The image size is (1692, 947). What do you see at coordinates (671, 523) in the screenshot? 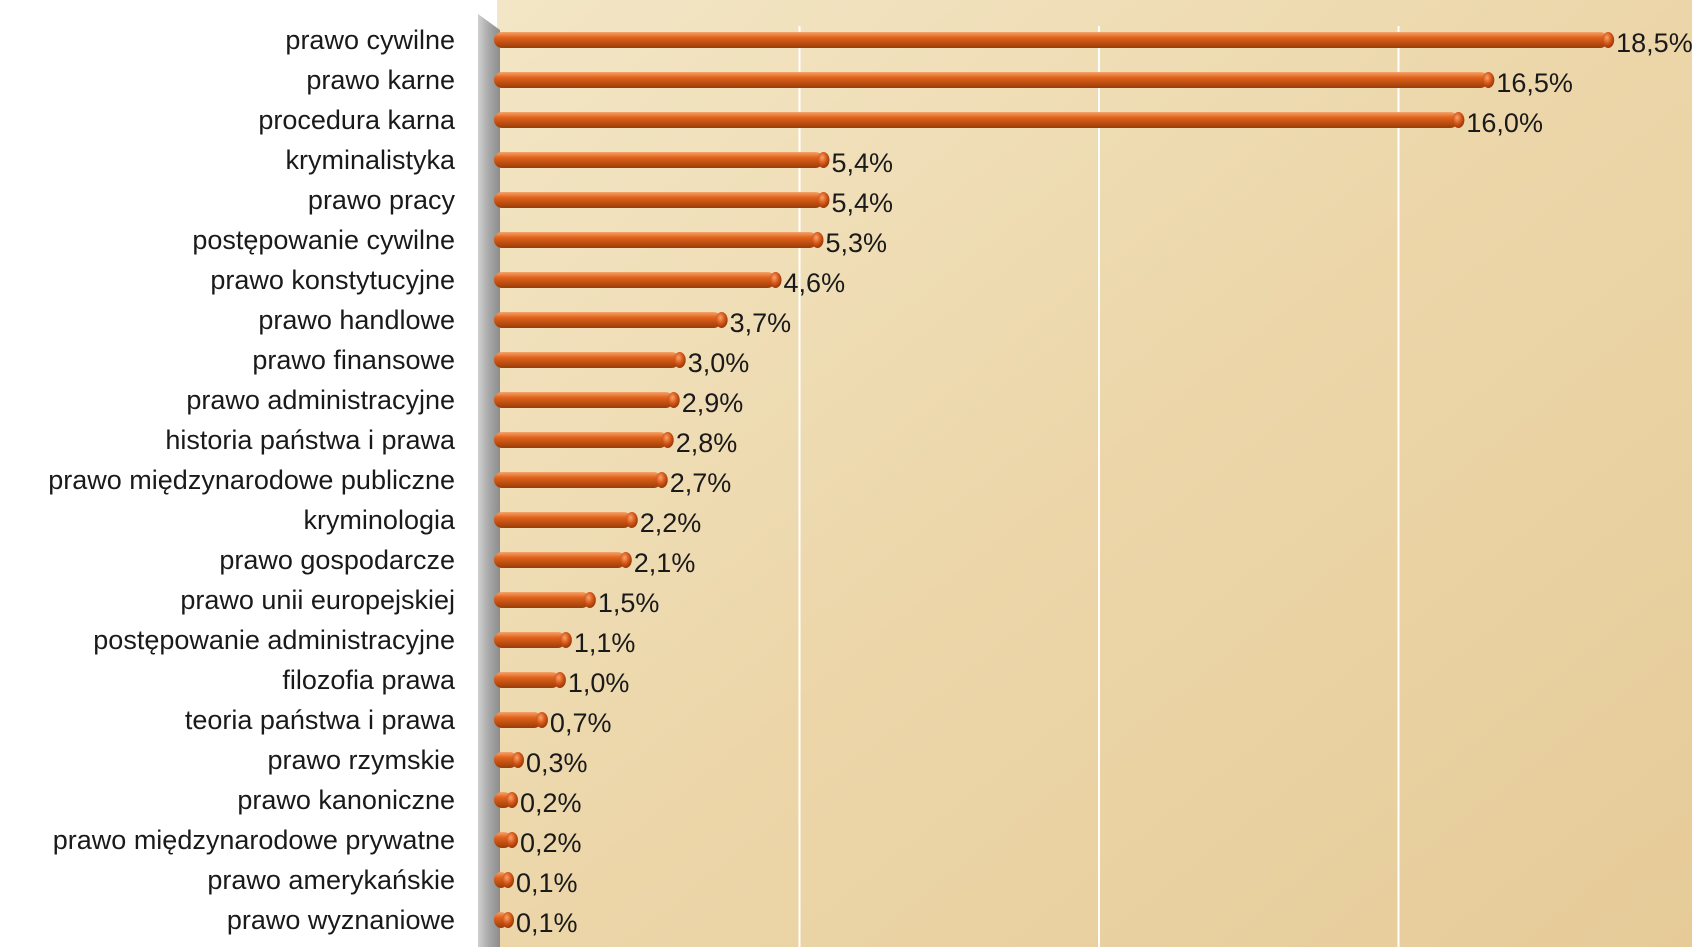
I see `value-label: 2,2%` at bounding box center [671, 523].